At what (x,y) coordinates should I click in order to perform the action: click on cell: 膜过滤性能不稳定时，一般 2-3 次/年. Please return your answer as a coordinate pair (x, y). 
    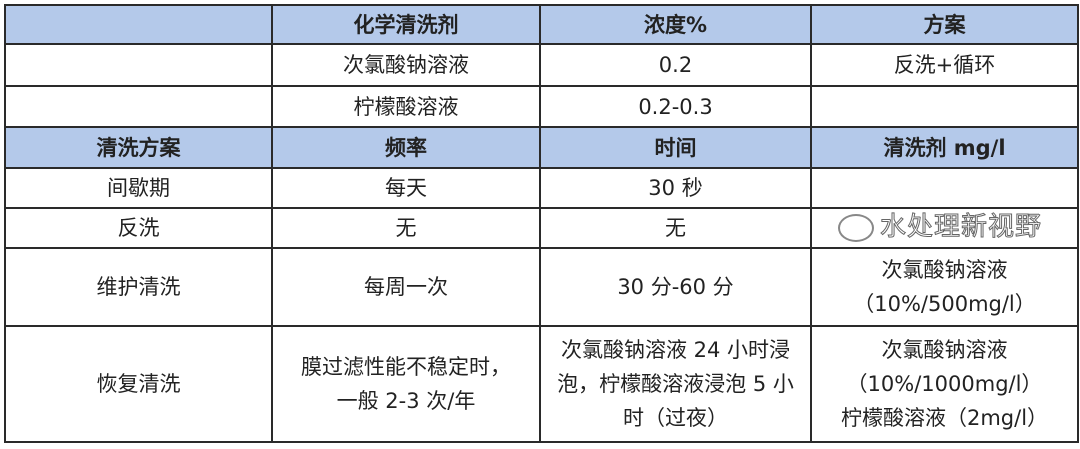
    Looking at the image, I should click on (406, 384).